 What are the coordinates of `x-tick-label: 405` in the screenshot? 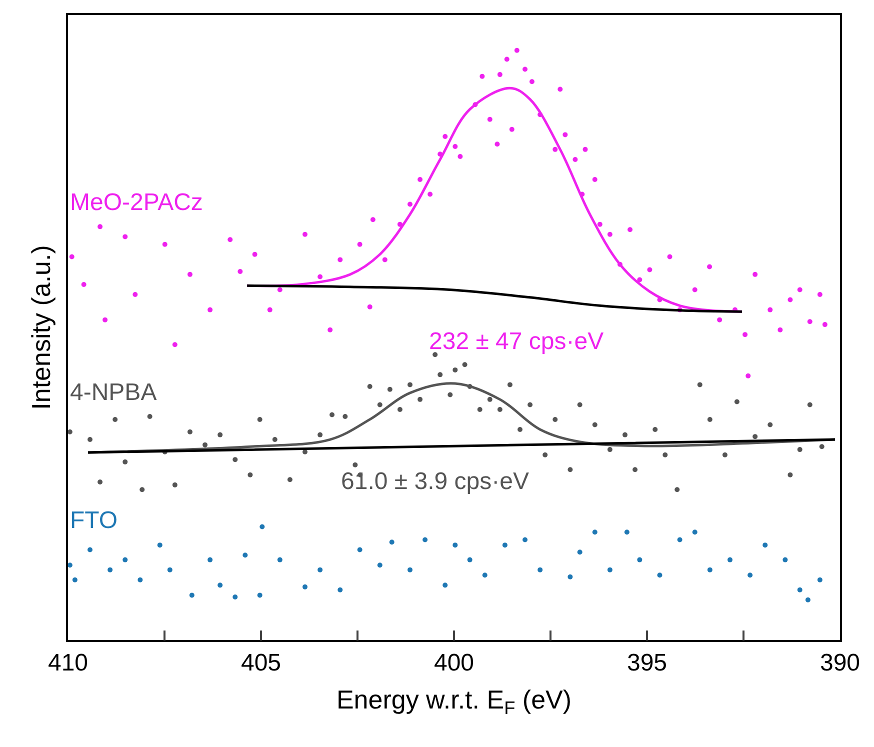 It's located at (261, 663).